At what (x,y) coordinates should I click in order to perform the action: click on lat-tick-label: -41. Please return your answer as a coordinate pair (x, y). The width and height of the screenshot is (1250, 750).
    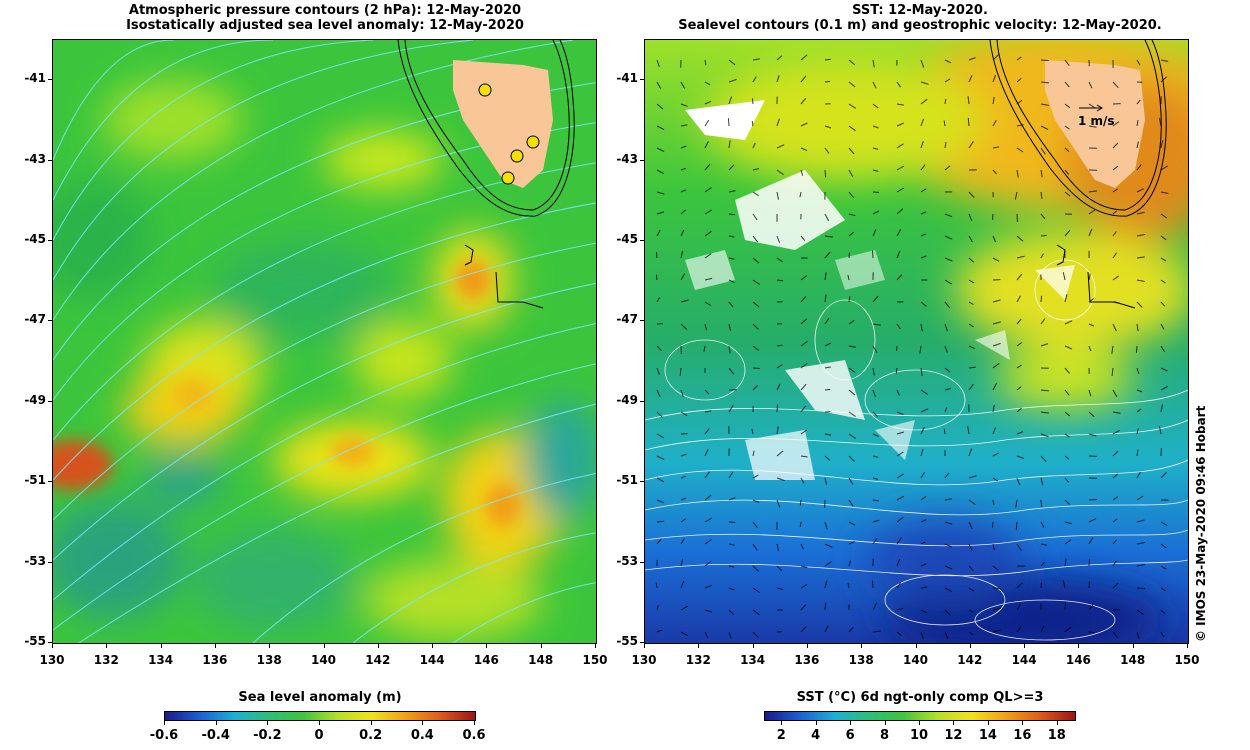
    Looking at the image, I should click on (35, 78).